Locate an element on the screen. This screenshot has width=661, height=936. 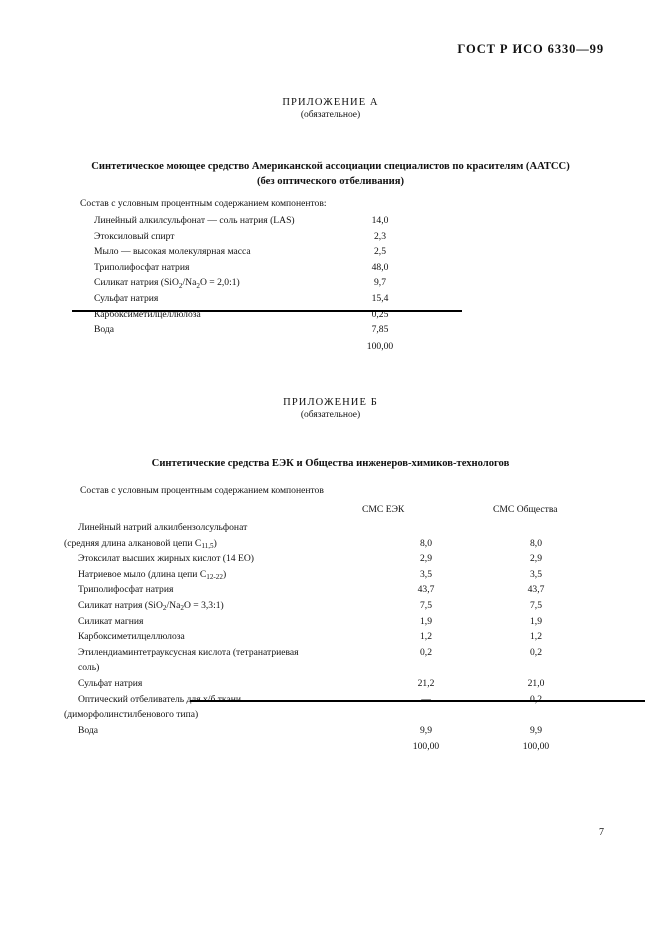
component-value-eec: 9,9 is located at coordinates (426, 730).